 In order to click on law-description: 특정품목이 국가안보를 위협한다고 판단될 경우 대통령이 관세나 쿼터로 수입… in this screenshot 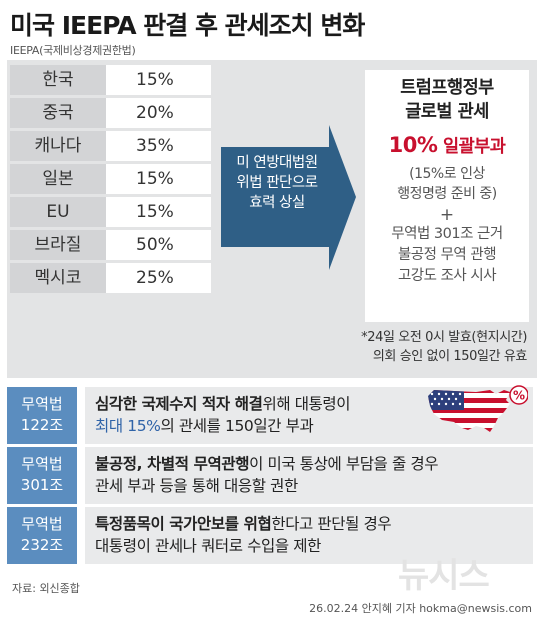, I will do `click(309, 535)`.